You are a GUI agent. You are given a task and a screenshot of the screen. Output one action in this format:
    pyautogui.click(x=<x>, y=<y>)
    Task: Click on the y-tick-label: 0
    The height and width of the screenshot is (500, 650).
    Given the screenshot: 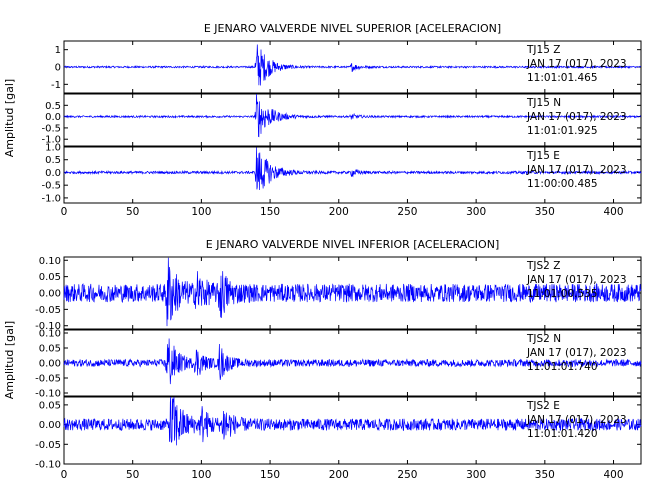 What is the action you would take?
    pyautogui.click(x=58, y=68)
    